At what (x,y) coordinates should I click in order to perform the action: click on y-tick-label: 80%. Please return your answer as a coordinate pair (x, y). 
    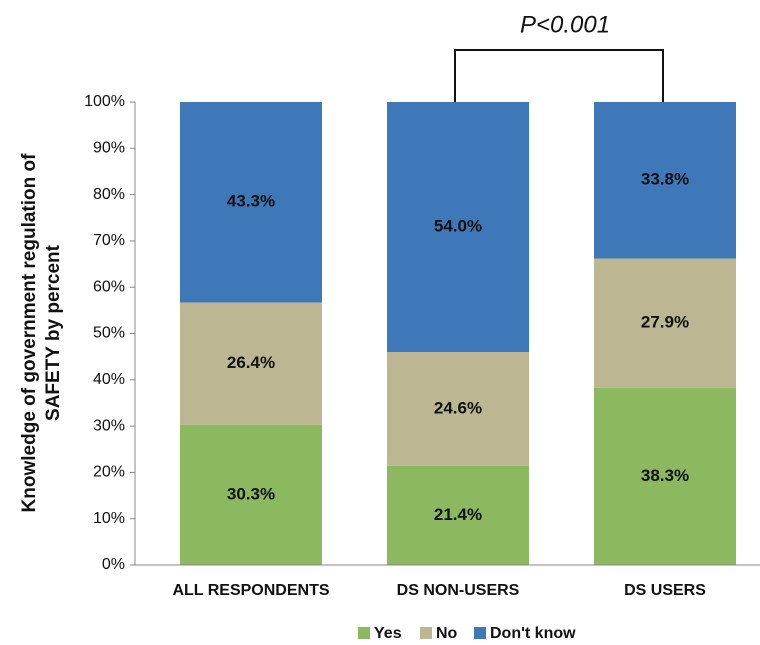
    Looking at the image, I should click on (109, 194).